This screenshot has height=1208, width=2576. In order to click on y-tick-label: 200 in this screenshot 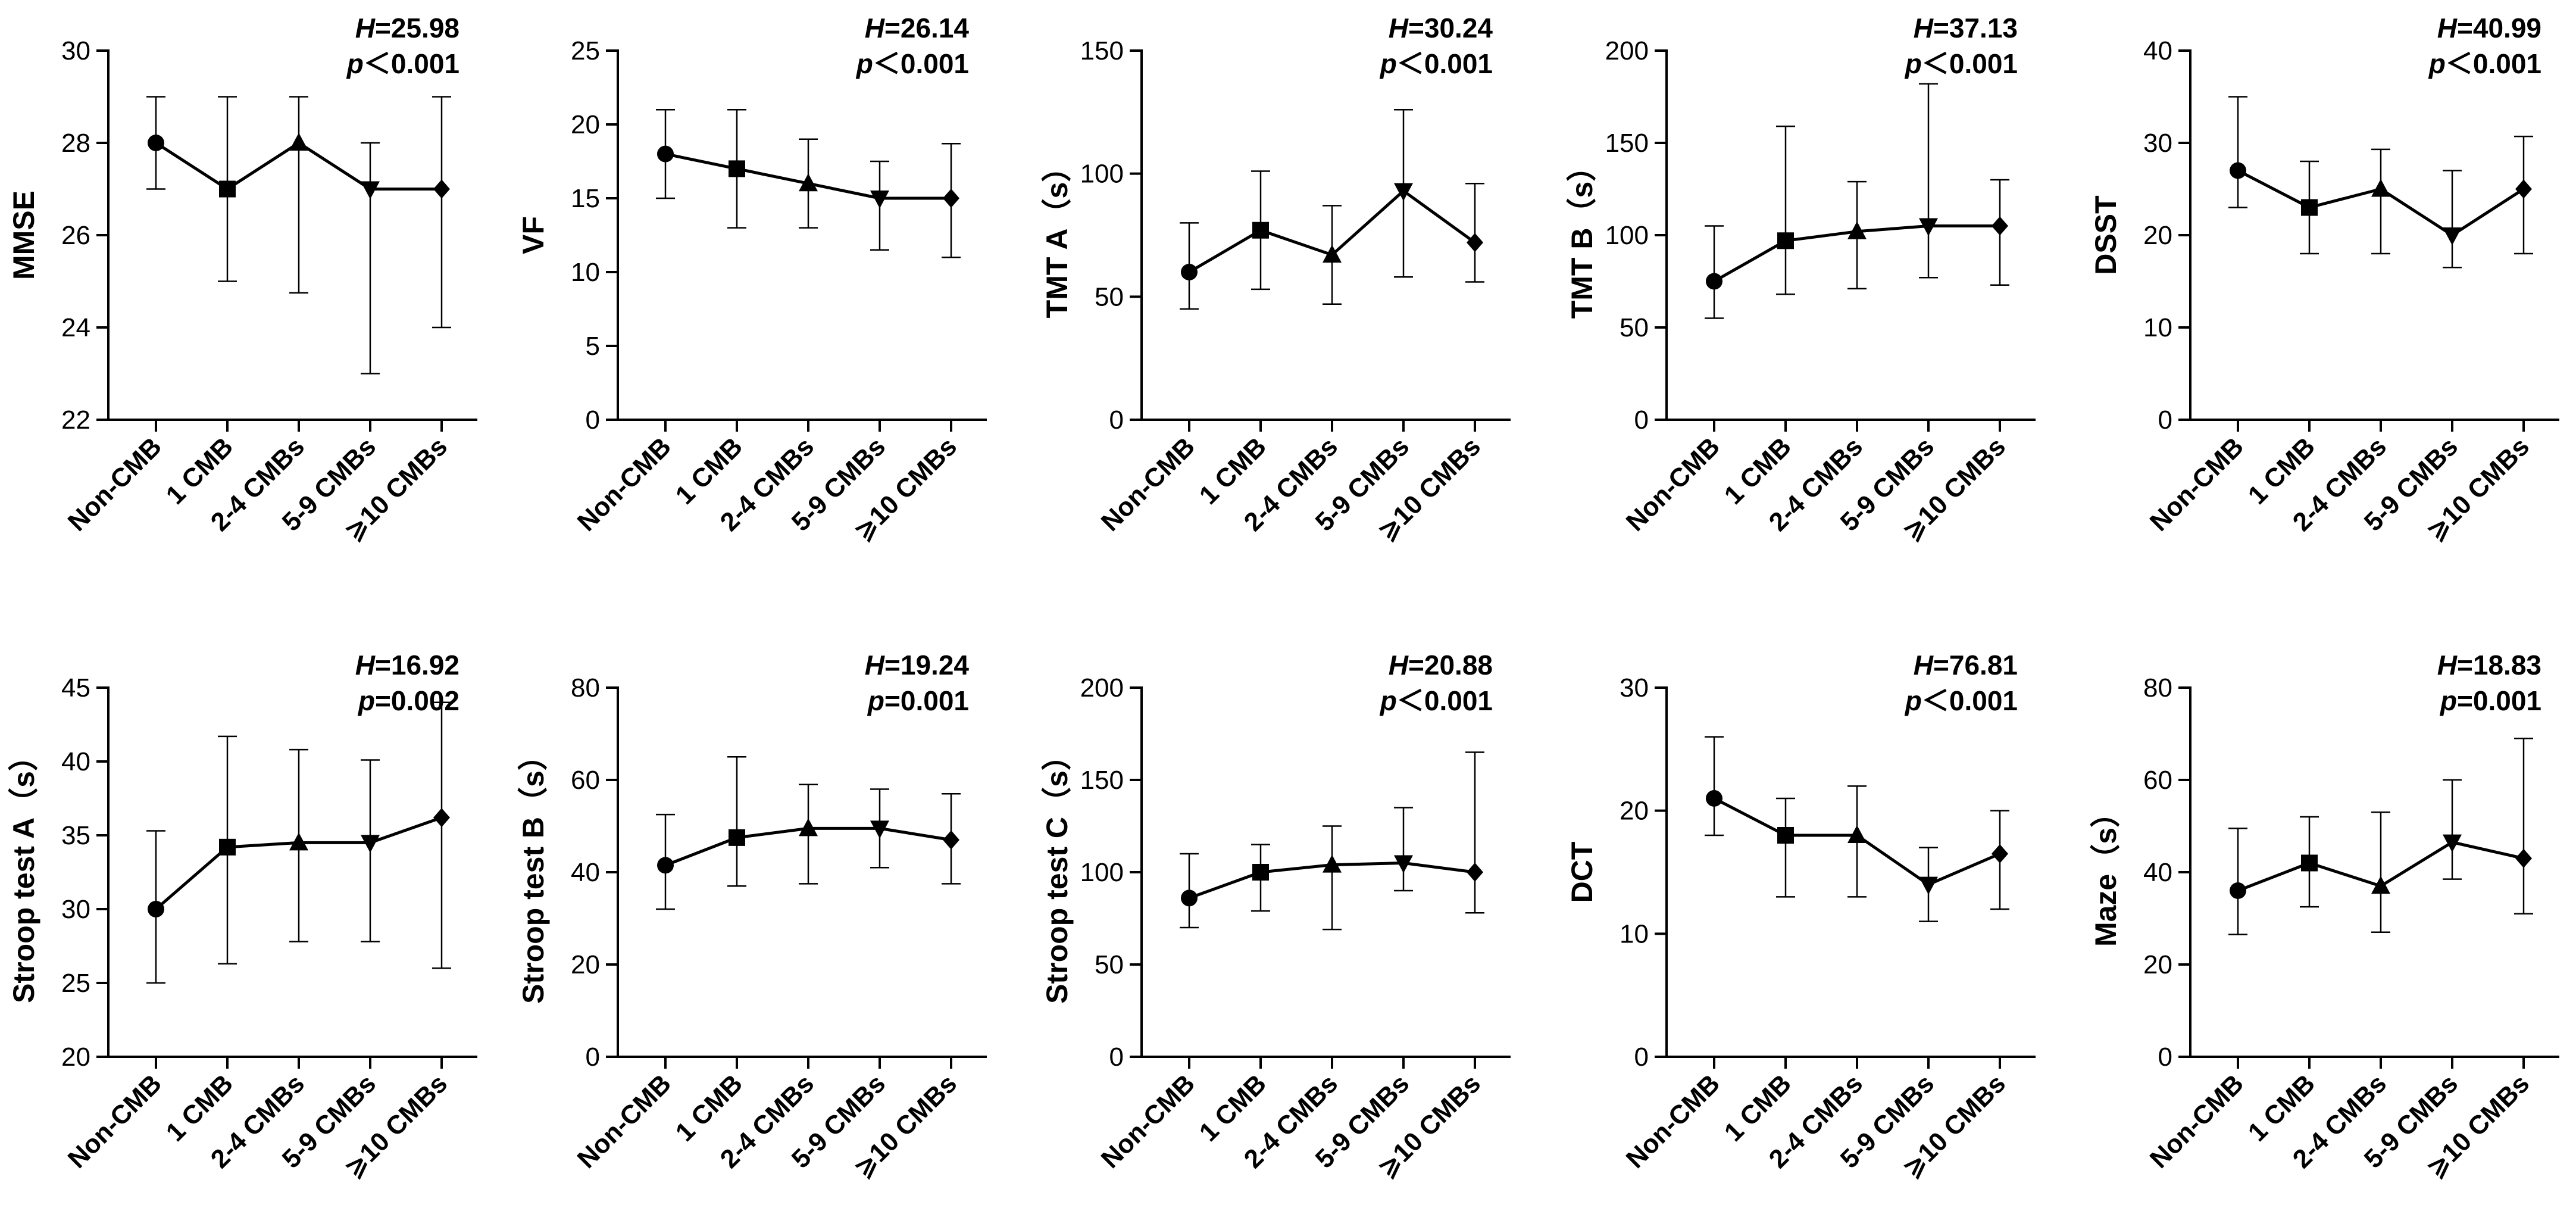, I will do `click(1102, 688)`.